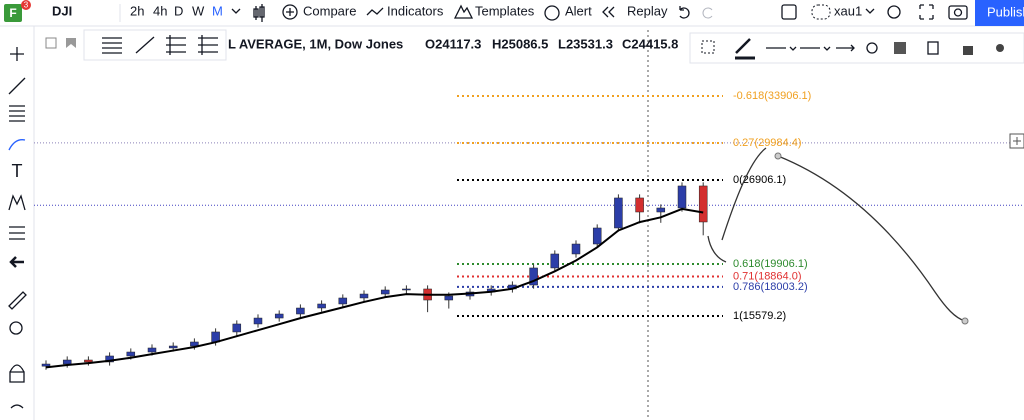 The width and height of the screenshot is (1024, 420). I want to click on fib-label: 0.618(19906.1), so click(770, 264).